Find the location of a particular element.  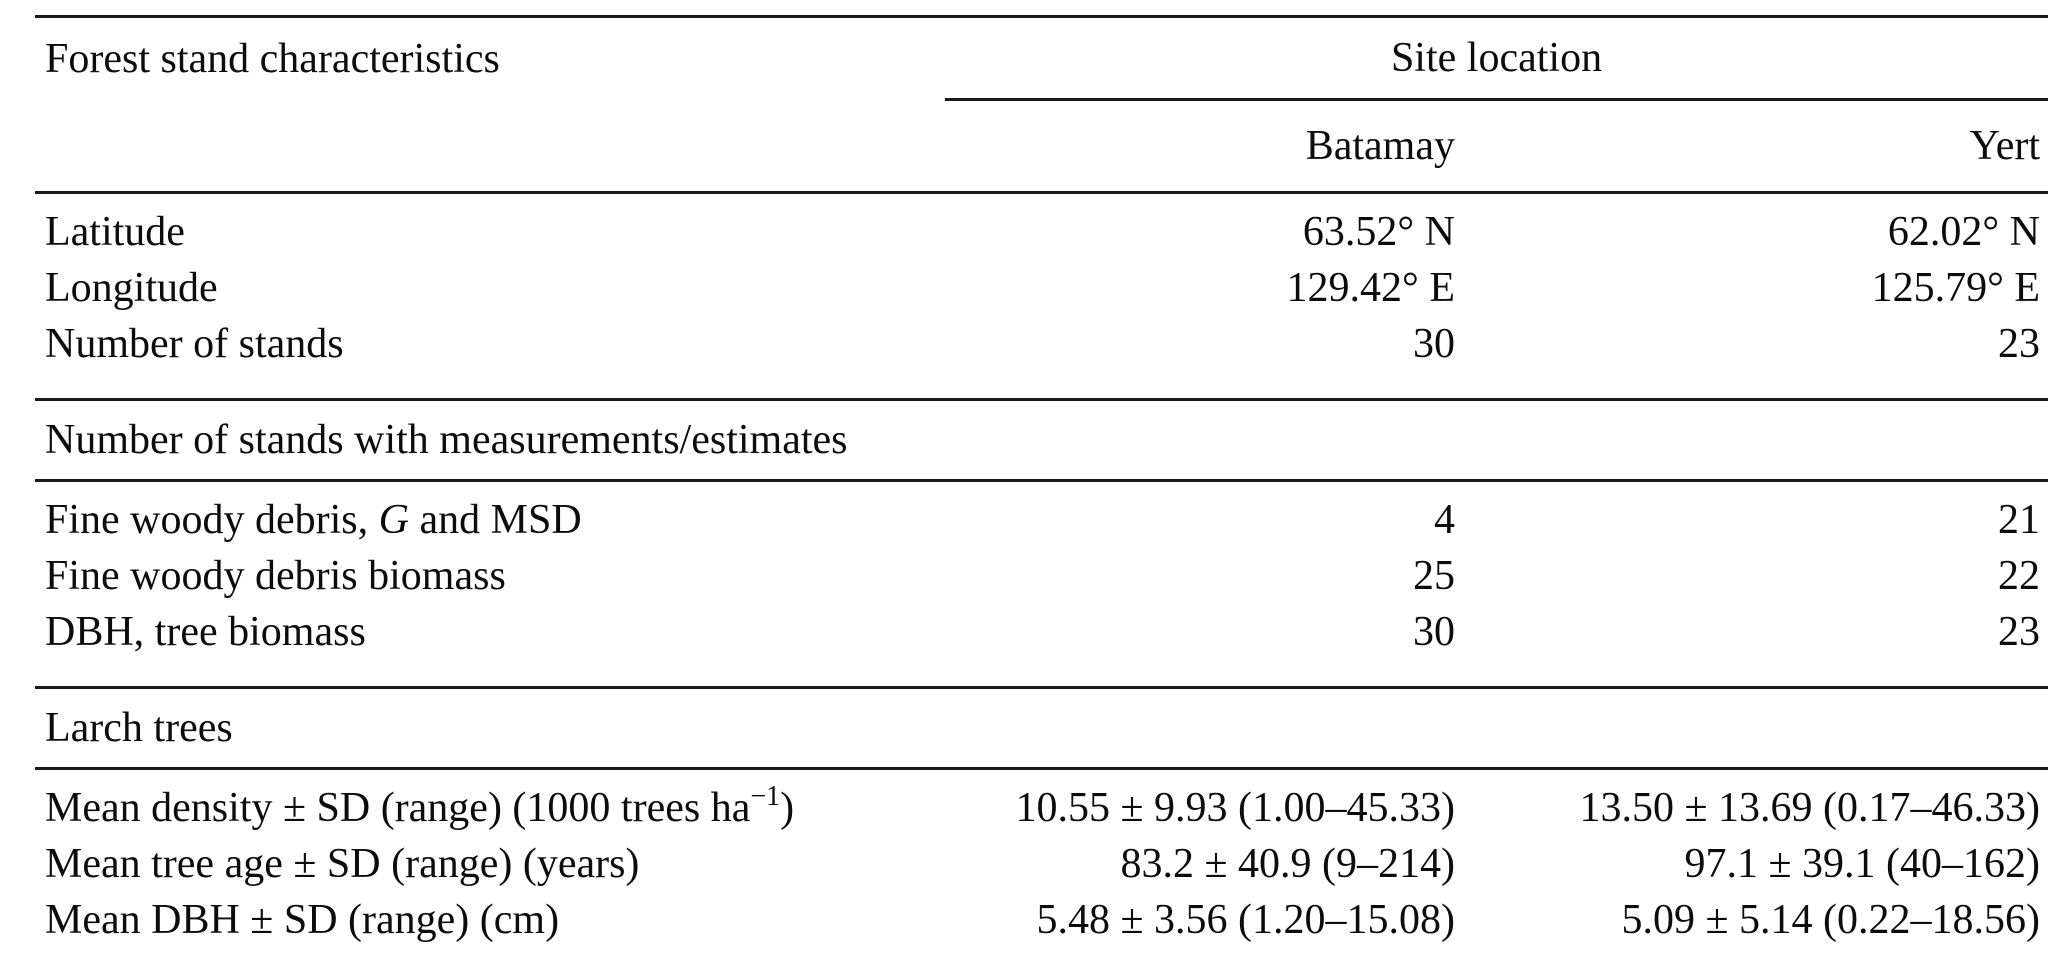

label-part: ) is located at coordinates (787, 808).